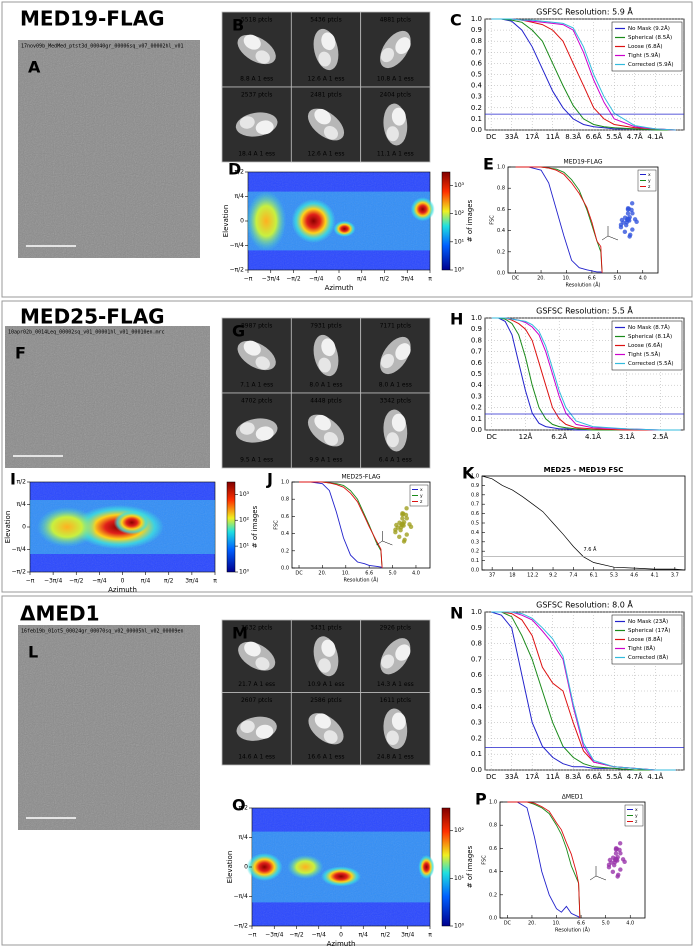  Describe the element at coordinates (256, 460) in the screenshot. I see `class-resolution: 9.5 A 1 ess` at that location.